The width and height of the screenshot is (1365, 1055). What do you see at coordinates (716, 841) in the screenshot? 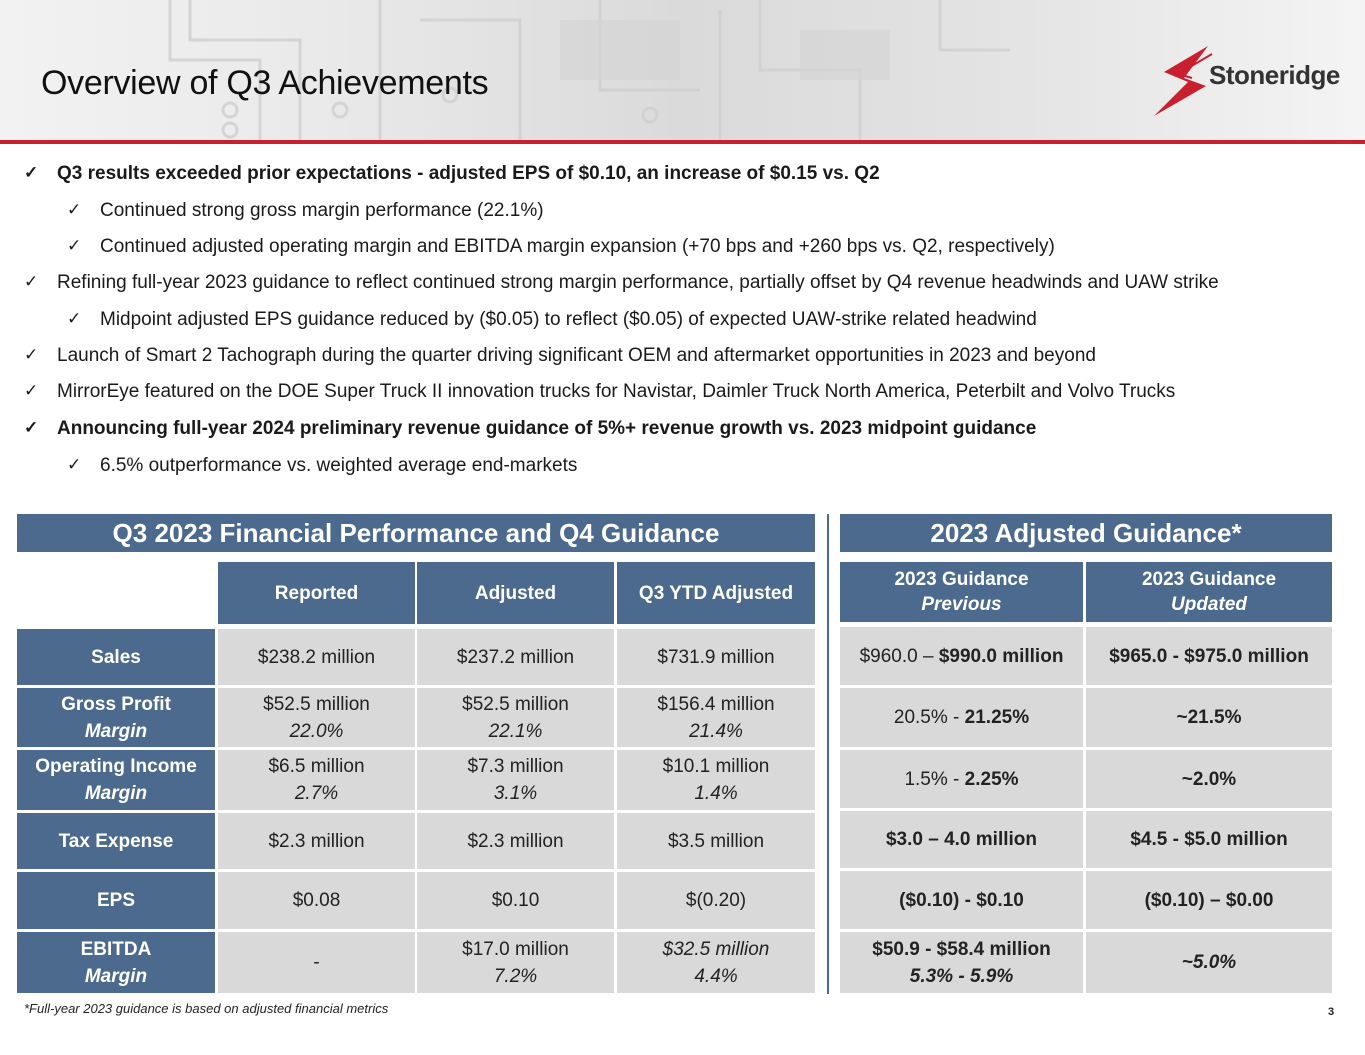
I see `table-cell: $3.5 million` at bounding box center [716, 841].